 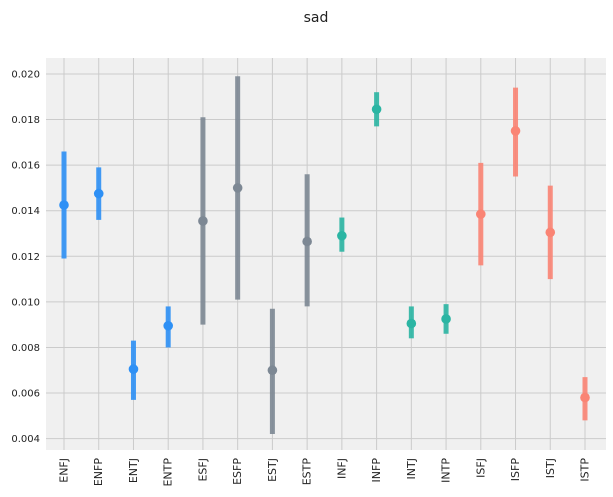 I want to click on y-tick-label: 0.016, so click(x=25, y=166).